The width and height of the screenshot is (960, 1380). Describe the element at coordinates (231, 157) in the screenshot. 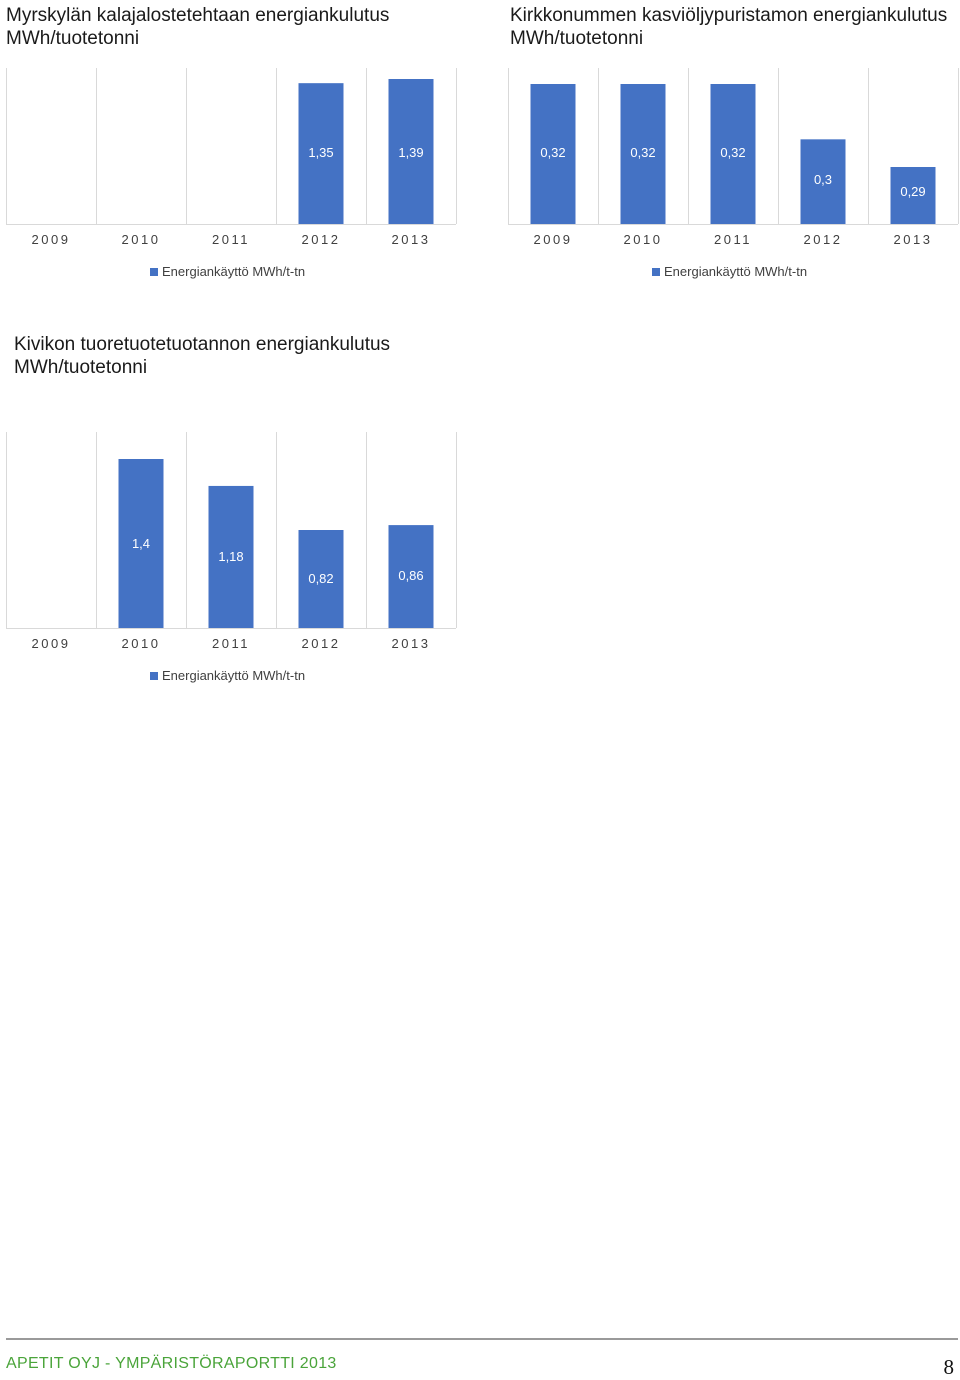

I see `chart-1-plot: 2009 2010 2011 1,35 2012 1,39 2013` at that location.